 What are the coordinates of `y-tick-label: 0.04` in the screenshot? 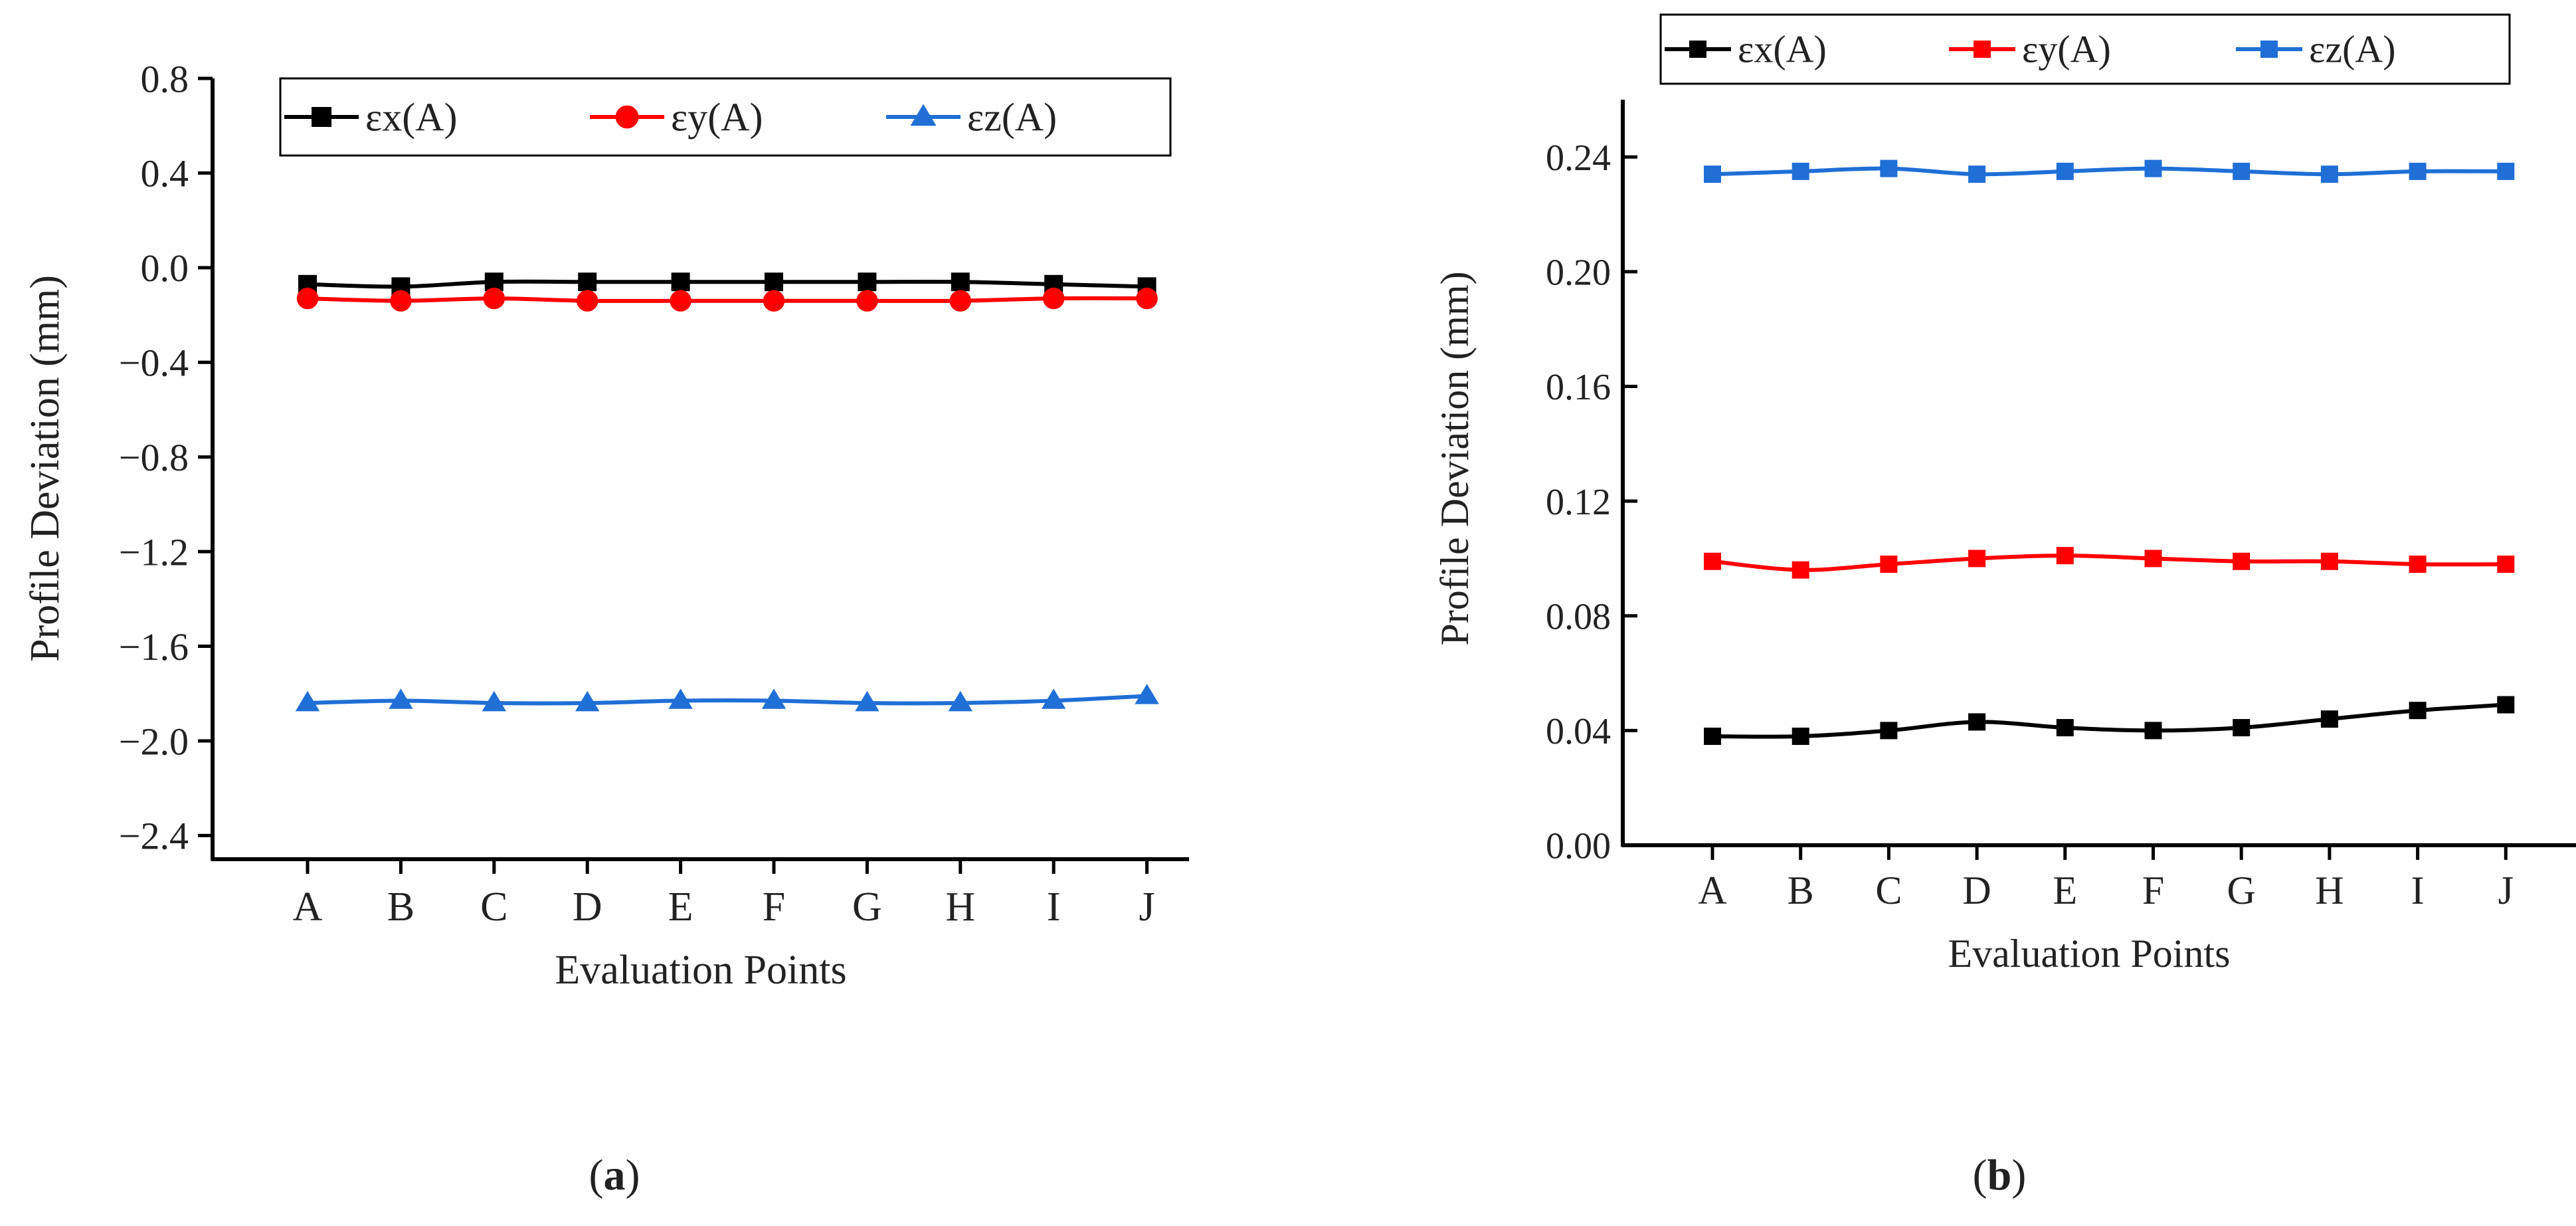 It's located at (1578, 731).